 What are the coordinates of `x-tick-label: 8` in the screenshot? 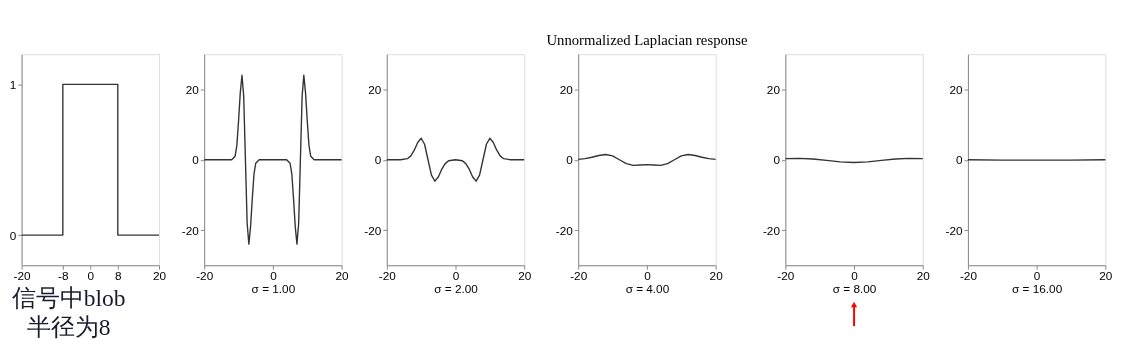 It's located at (119, 276).